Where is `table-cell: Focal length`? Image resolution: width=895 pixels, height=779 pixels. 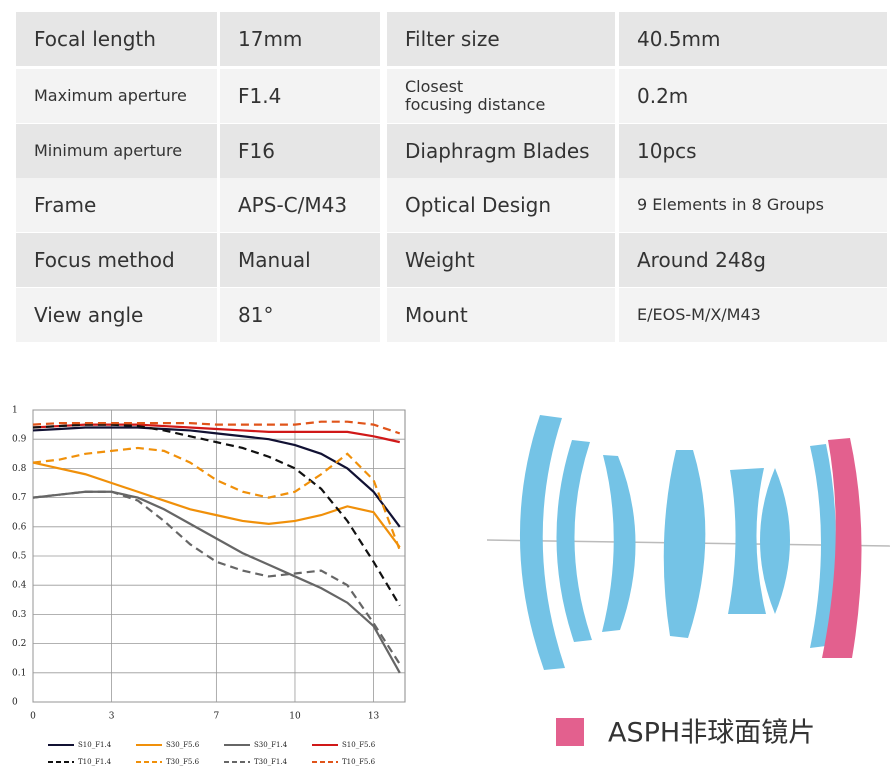
table-cell: Focal length is located at coordinates (116, 39).